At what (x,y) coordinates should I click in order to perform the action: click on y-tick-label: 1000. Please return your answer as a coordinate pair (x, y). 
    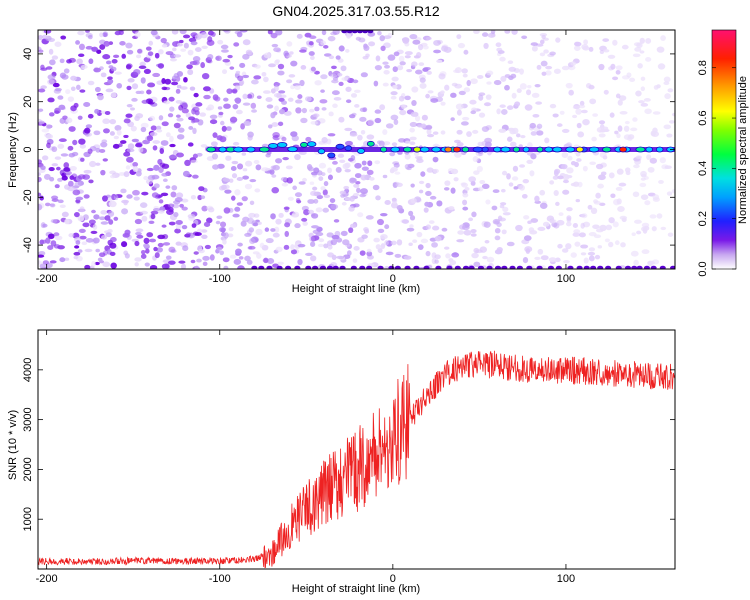
    Looking at the image, I should click on (28, 519).